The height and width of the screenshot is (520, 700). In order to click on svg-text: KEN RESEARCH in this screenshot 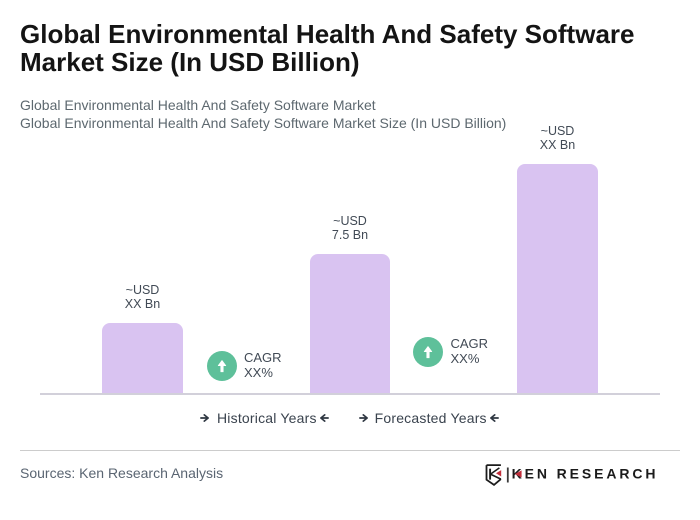, I will do `click(585, 474)`.